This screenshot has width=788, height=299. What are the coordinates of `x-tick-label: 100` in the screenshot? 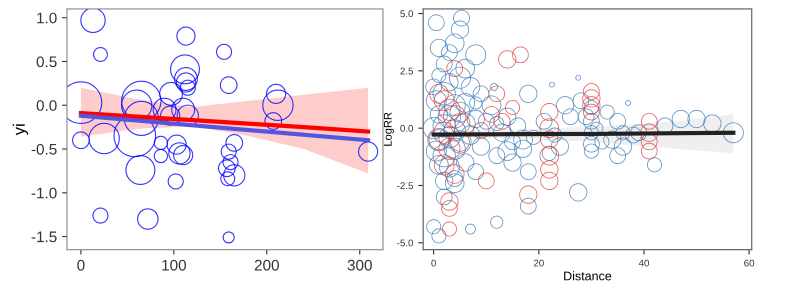 It's located at (174, 265).